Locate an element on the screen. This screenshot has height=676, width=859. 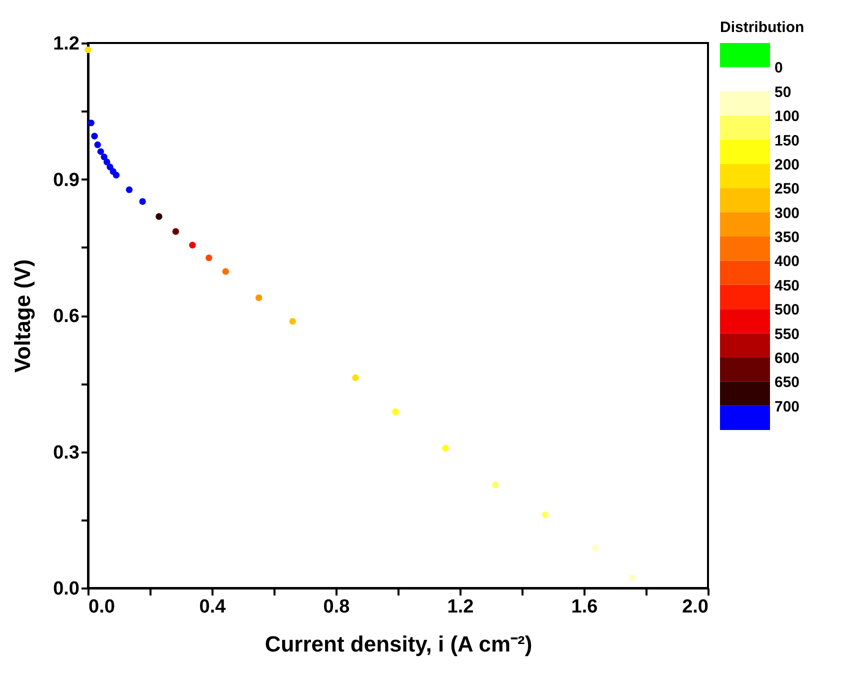
y-tick-label: 0.6 is located at coordinates (66, 316).